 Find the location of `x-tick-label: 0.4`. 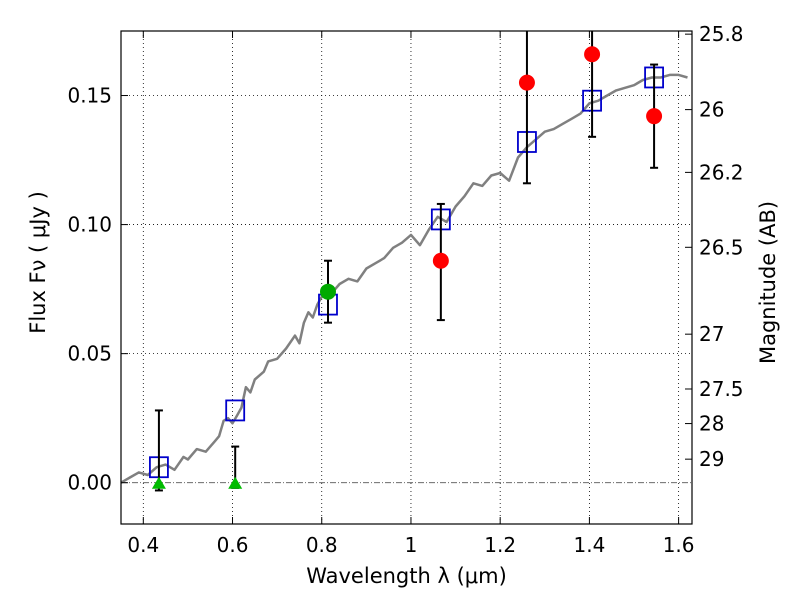

x-tick-label: 0.4 is located at coordinates (143, 545).